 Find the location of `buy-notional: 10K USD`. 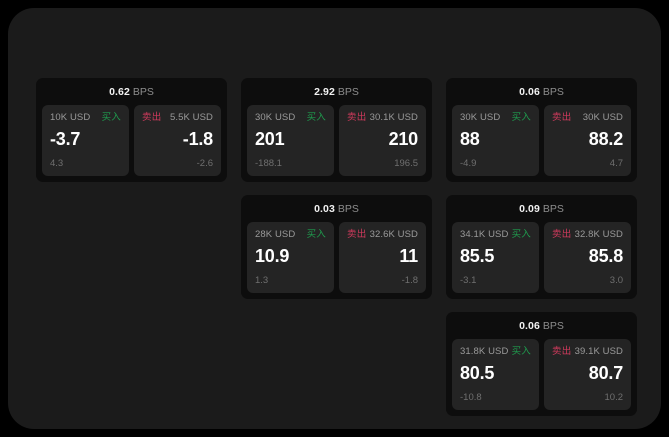

buy-notional: 10K USD is located at coordinates (70, 117).